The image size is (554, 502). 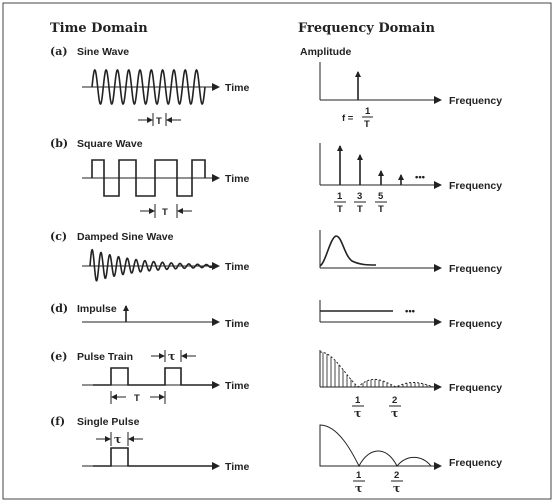 I want to click on f-equals: f =, so click(x=348, y=118).